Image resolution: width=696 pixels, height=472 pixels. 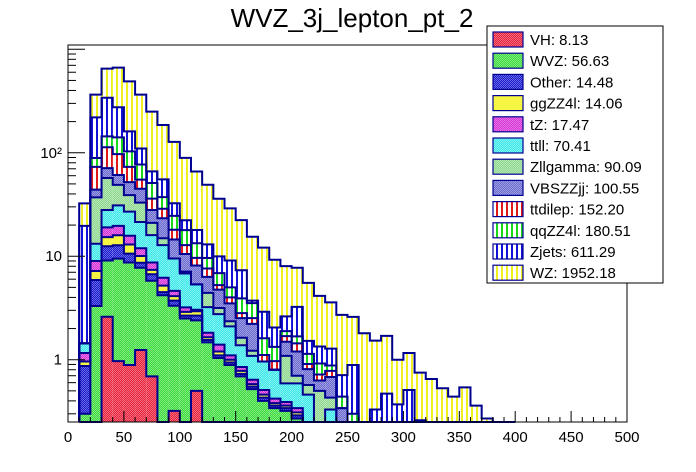 I want to click on series-tz, so click(x=191, y=319).